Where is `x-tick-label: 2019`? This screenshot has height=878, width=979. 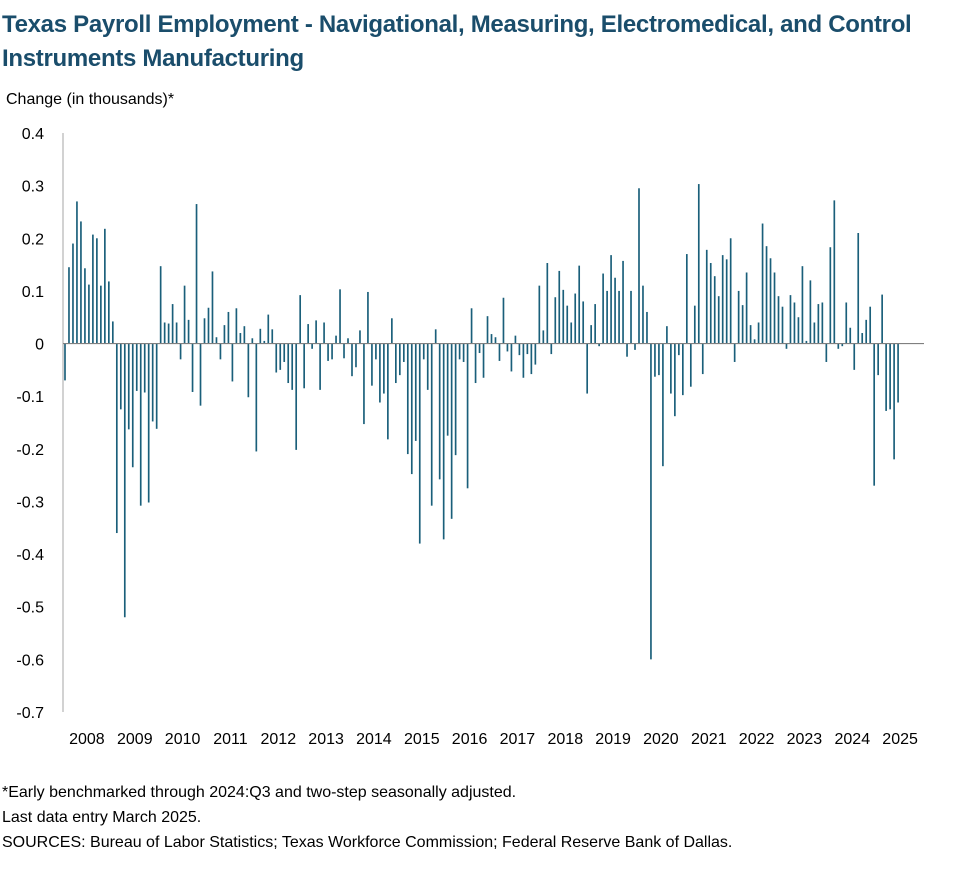 x-tick-label: 2019 is located at coordinates (613, 739).